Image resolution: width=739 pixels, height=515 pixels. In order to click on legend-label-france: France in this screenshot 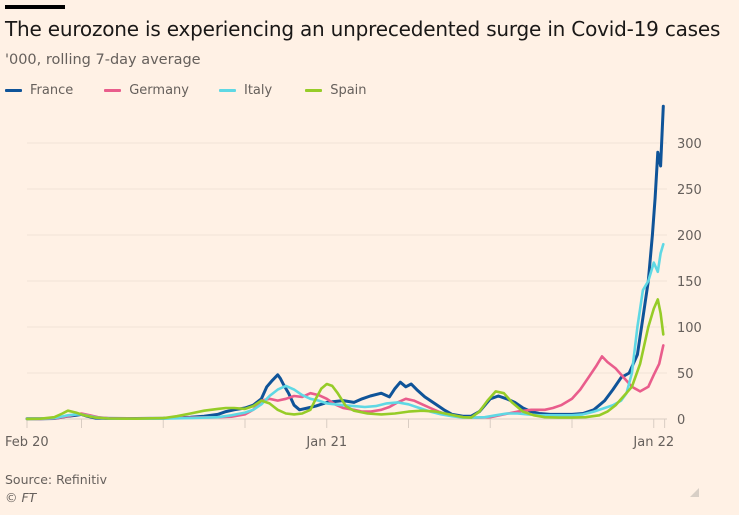, I will do `click(52, 90)`.